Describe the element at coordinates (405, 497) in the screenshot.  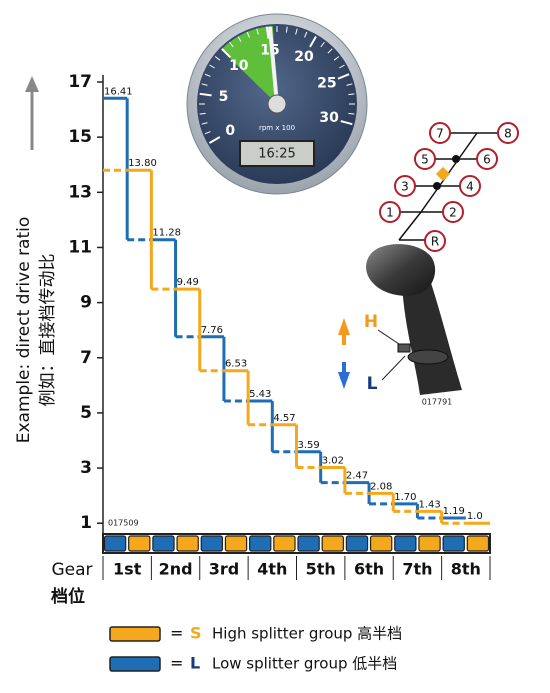
I see `value-label: 1.70` at that location.